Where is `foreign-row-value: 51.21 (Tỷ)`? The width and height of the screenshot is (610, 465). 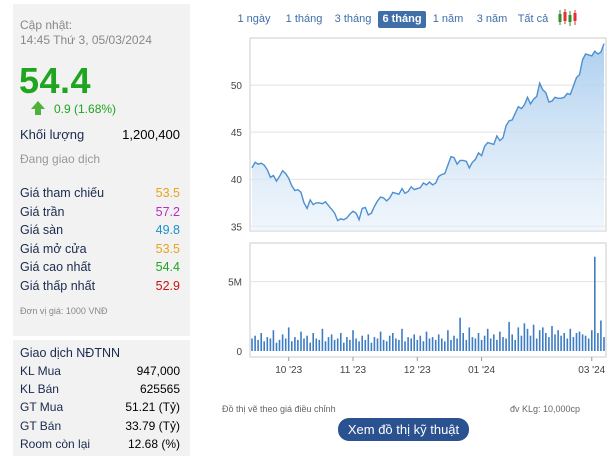 foreign-row-value: 51.21 (Tỷ) is located at coordinates (152, 407).